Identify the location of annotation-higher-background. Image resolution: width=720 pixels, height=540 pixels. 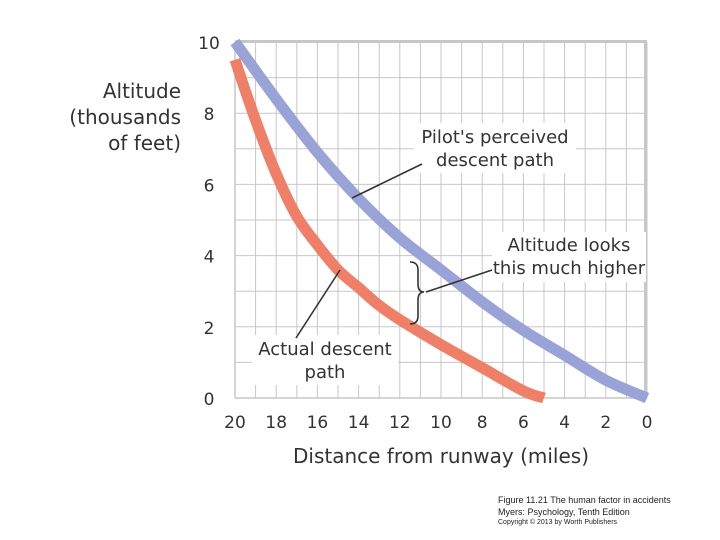
(569, 257).